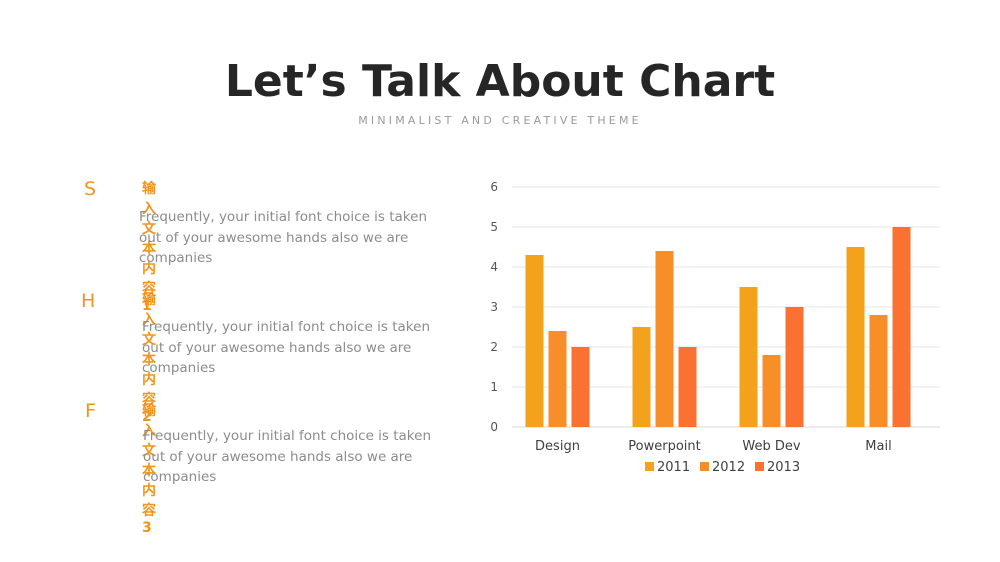 The width and height of the screenshot is (1000, 562). What do you see at coordinates (494, 387) in the screenshot?
I see `y-tick-label: 1` at bounding box center [494, 387].